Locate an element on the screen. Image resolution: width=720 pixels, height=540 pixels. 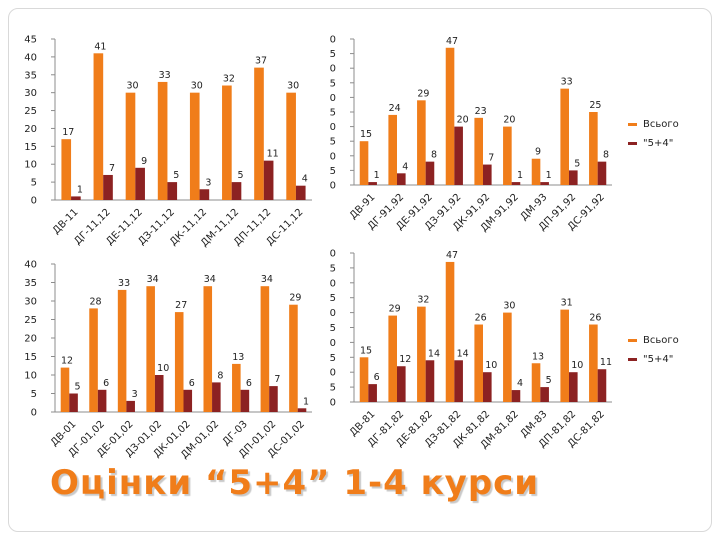
data-label-total: 26 is located at coordinates (595, 318).